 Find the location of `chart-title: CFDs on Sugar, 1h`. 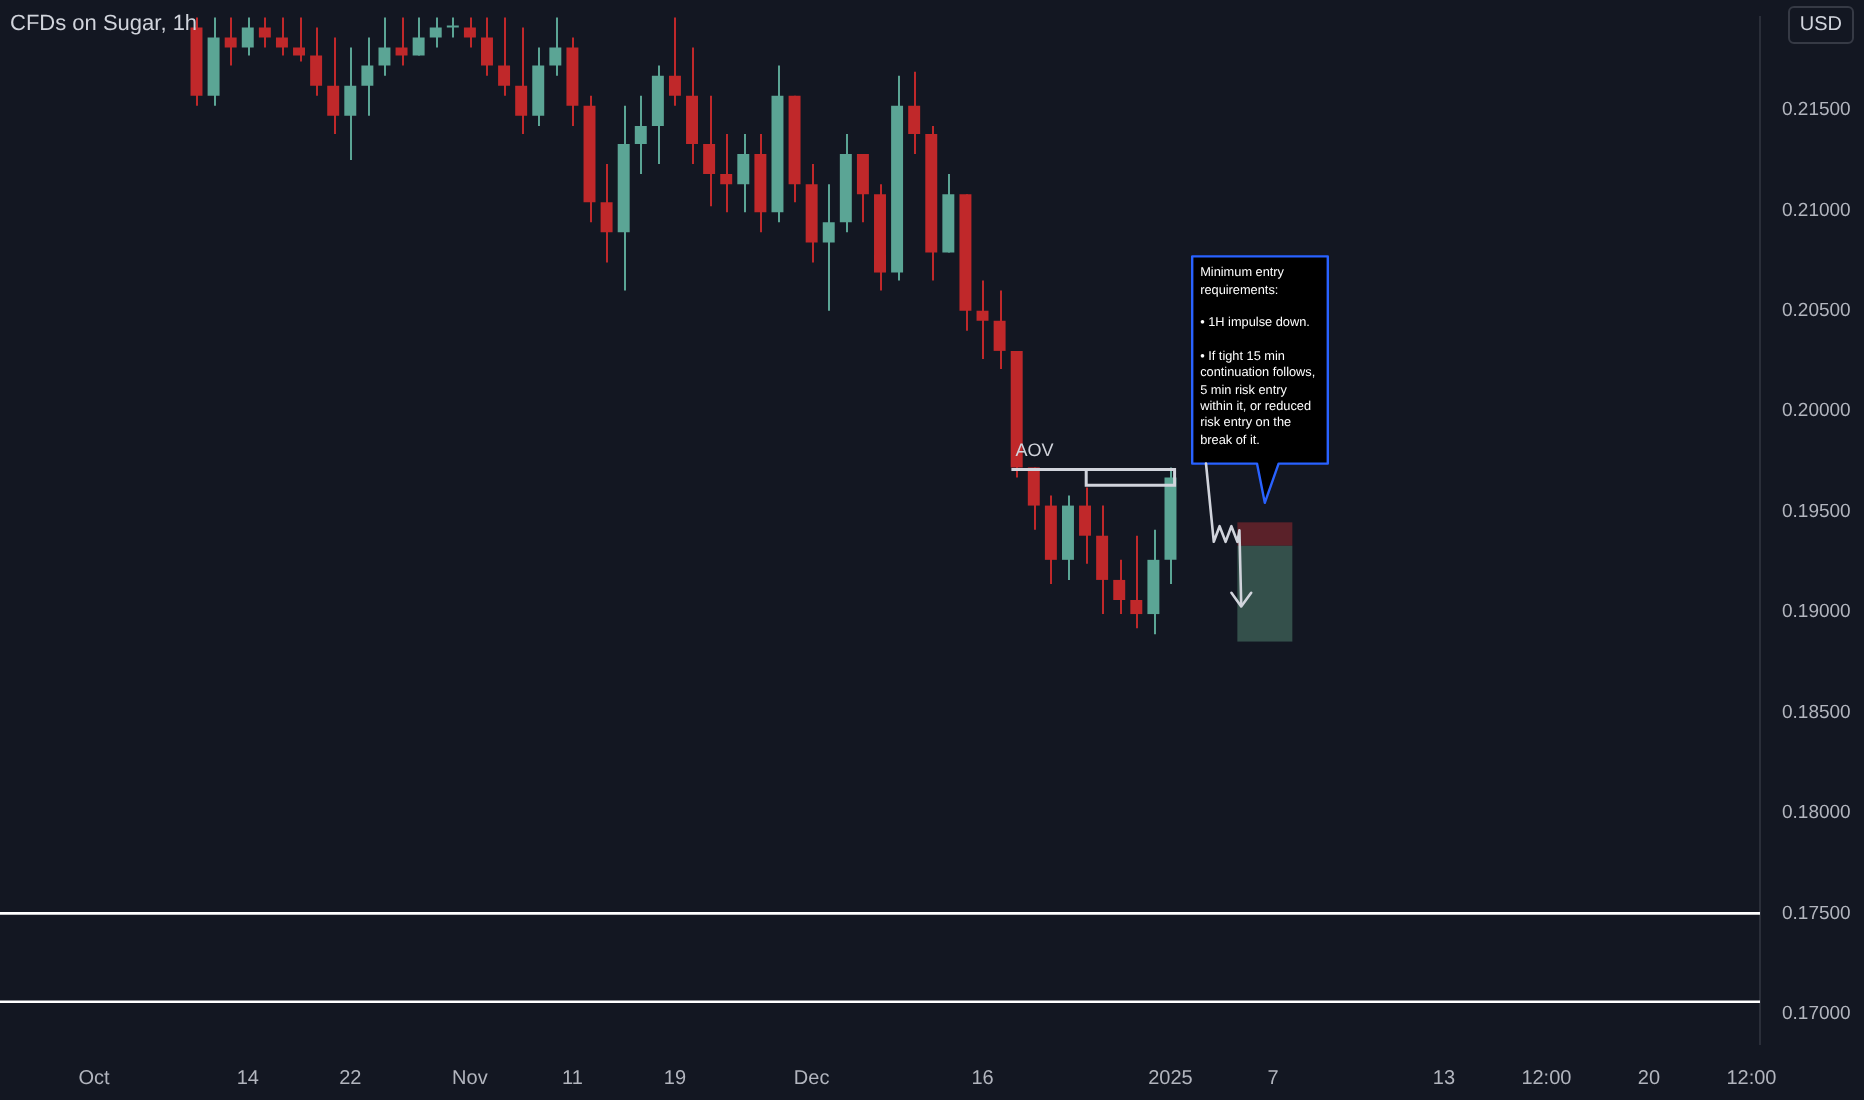

chart-title: CFDs on Sugar, 1h is located at coordinates (104, 24).